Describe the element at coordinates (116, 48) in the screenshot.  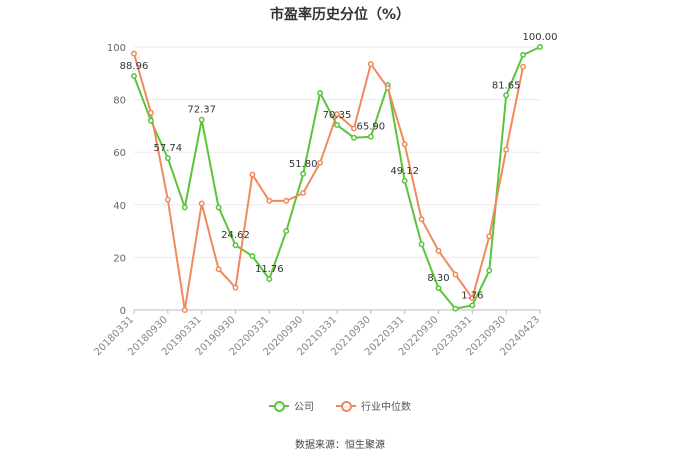
I see `y-tick-label: 100` at that location.